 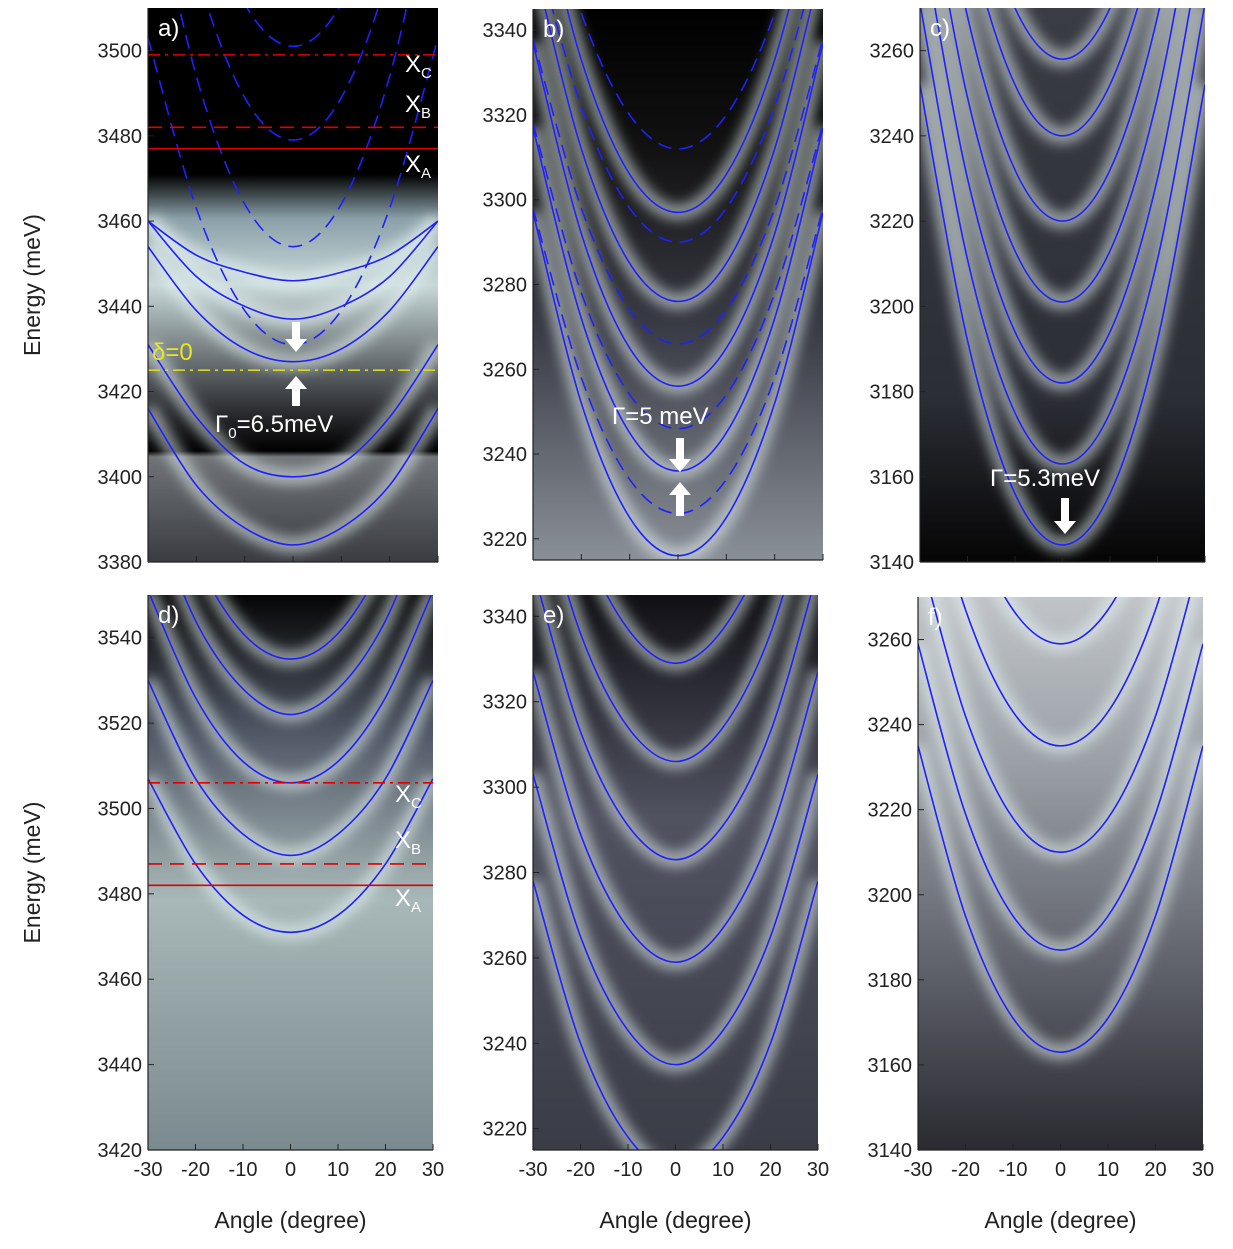 I want to click on panel-label: f), so click(x=935, y=617).